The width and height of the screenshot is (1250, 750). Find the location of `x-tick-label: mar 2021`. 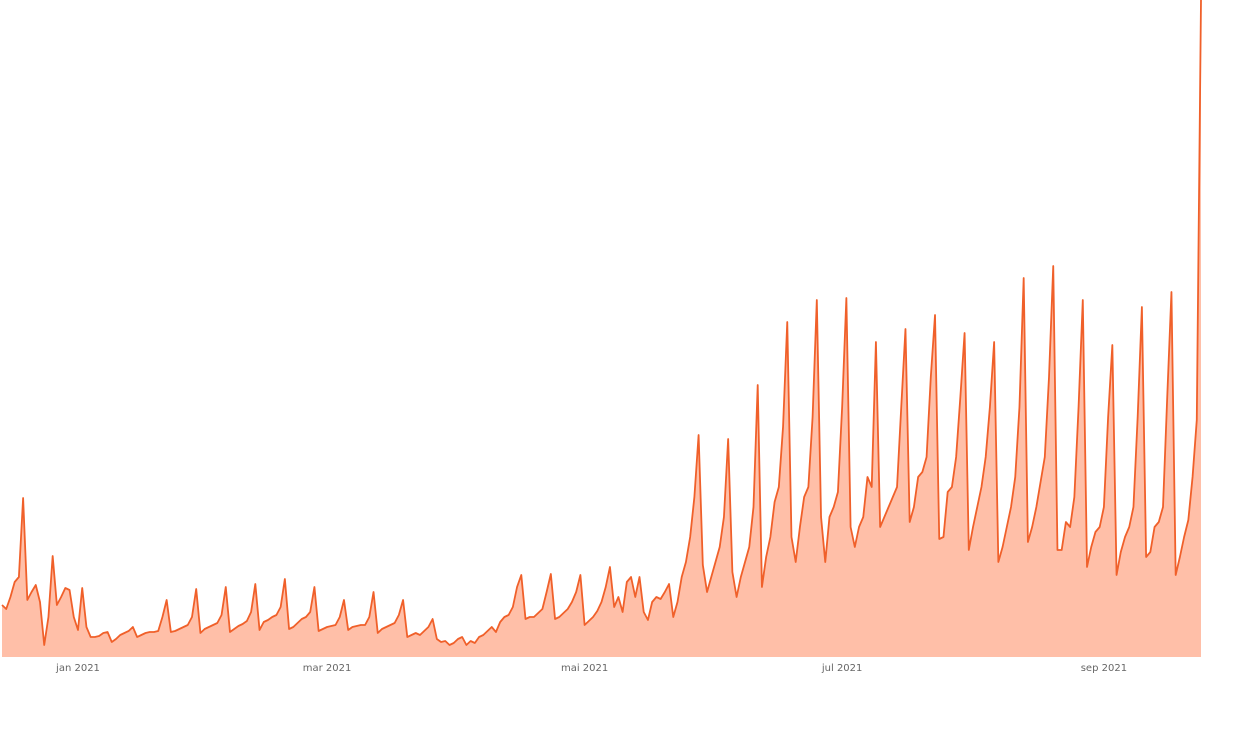

x-tick-label: mar 2021 is located at coordinates (327, 668).